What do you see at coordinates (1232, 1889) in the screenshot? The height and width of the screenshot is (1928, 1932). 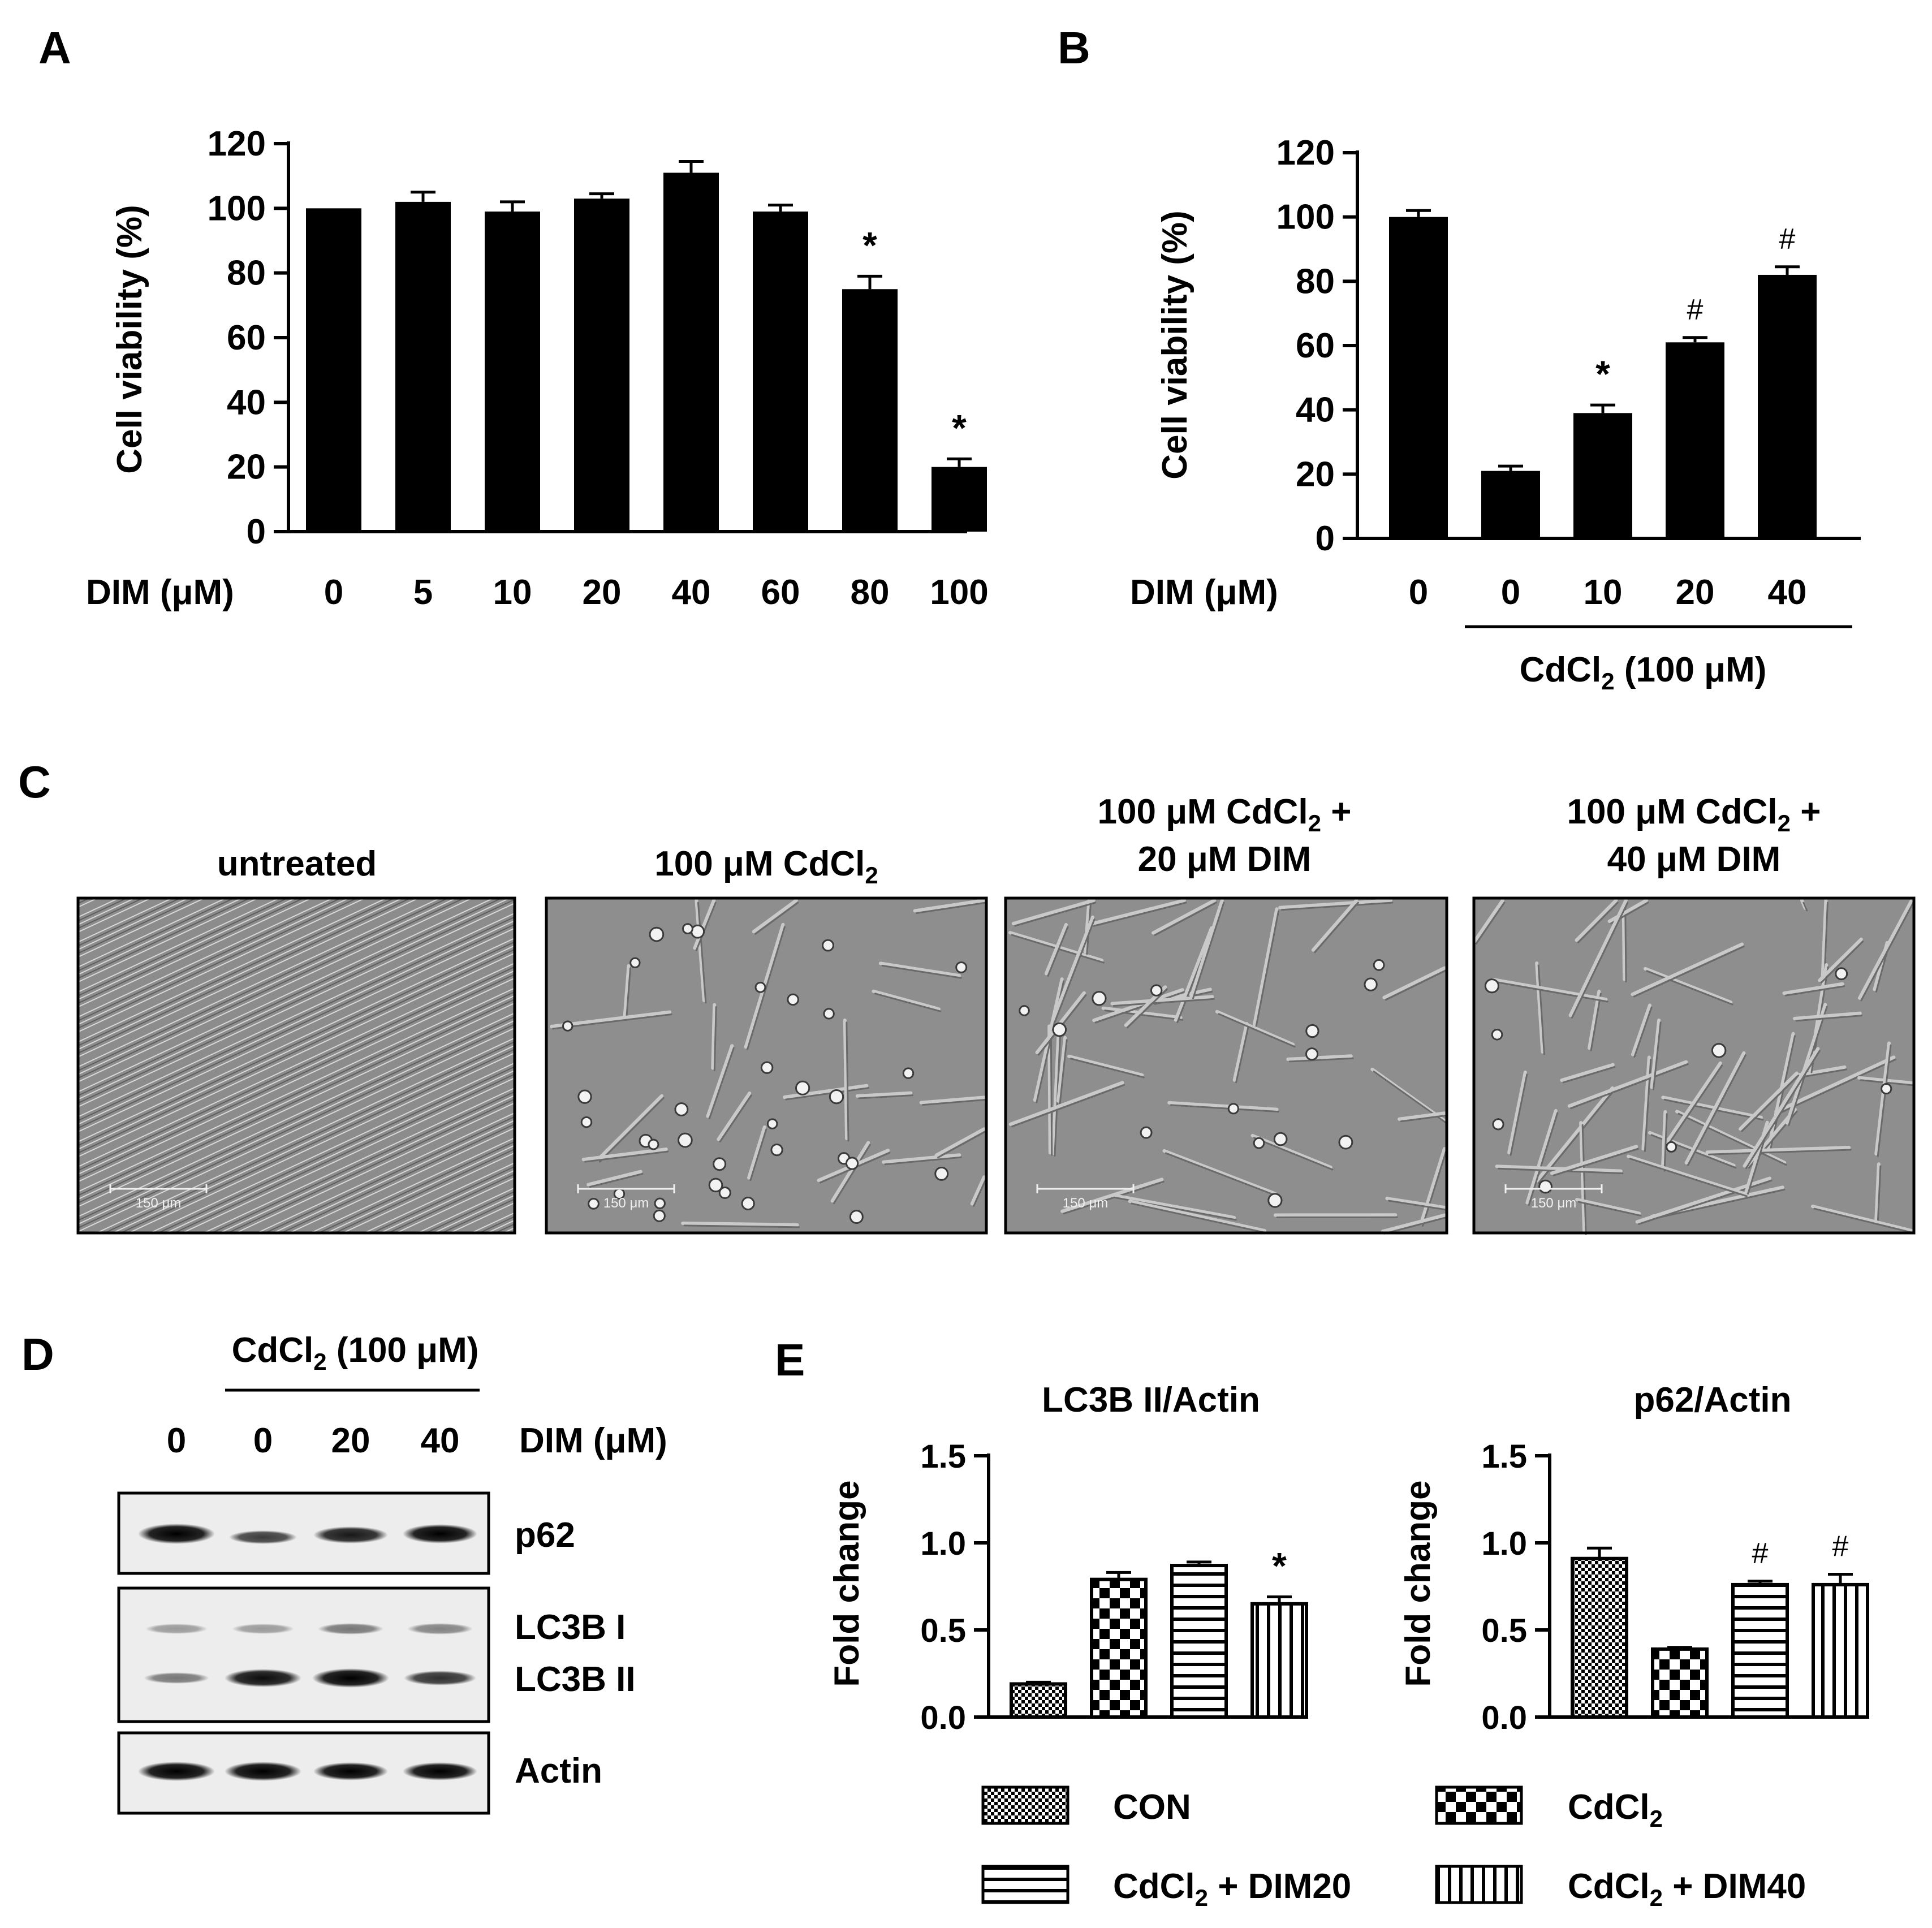 I see `legend-label-cdcl2-dim20: CdCl2 + DIM20` at bounding box center [1232, 1889].